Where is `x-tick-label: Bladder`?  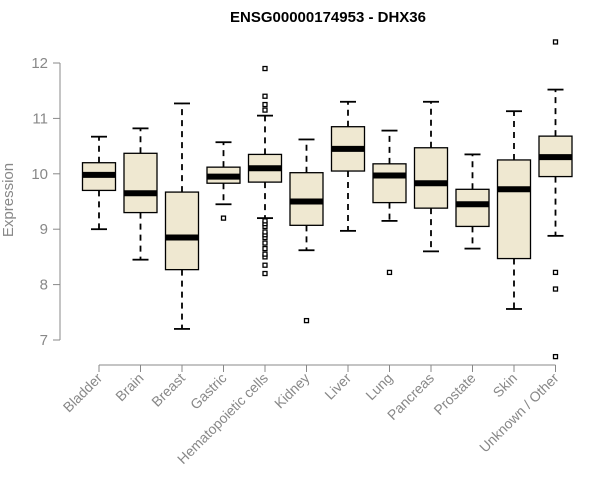 x-tick-label: Bladder is located at coordinates (83, 393).